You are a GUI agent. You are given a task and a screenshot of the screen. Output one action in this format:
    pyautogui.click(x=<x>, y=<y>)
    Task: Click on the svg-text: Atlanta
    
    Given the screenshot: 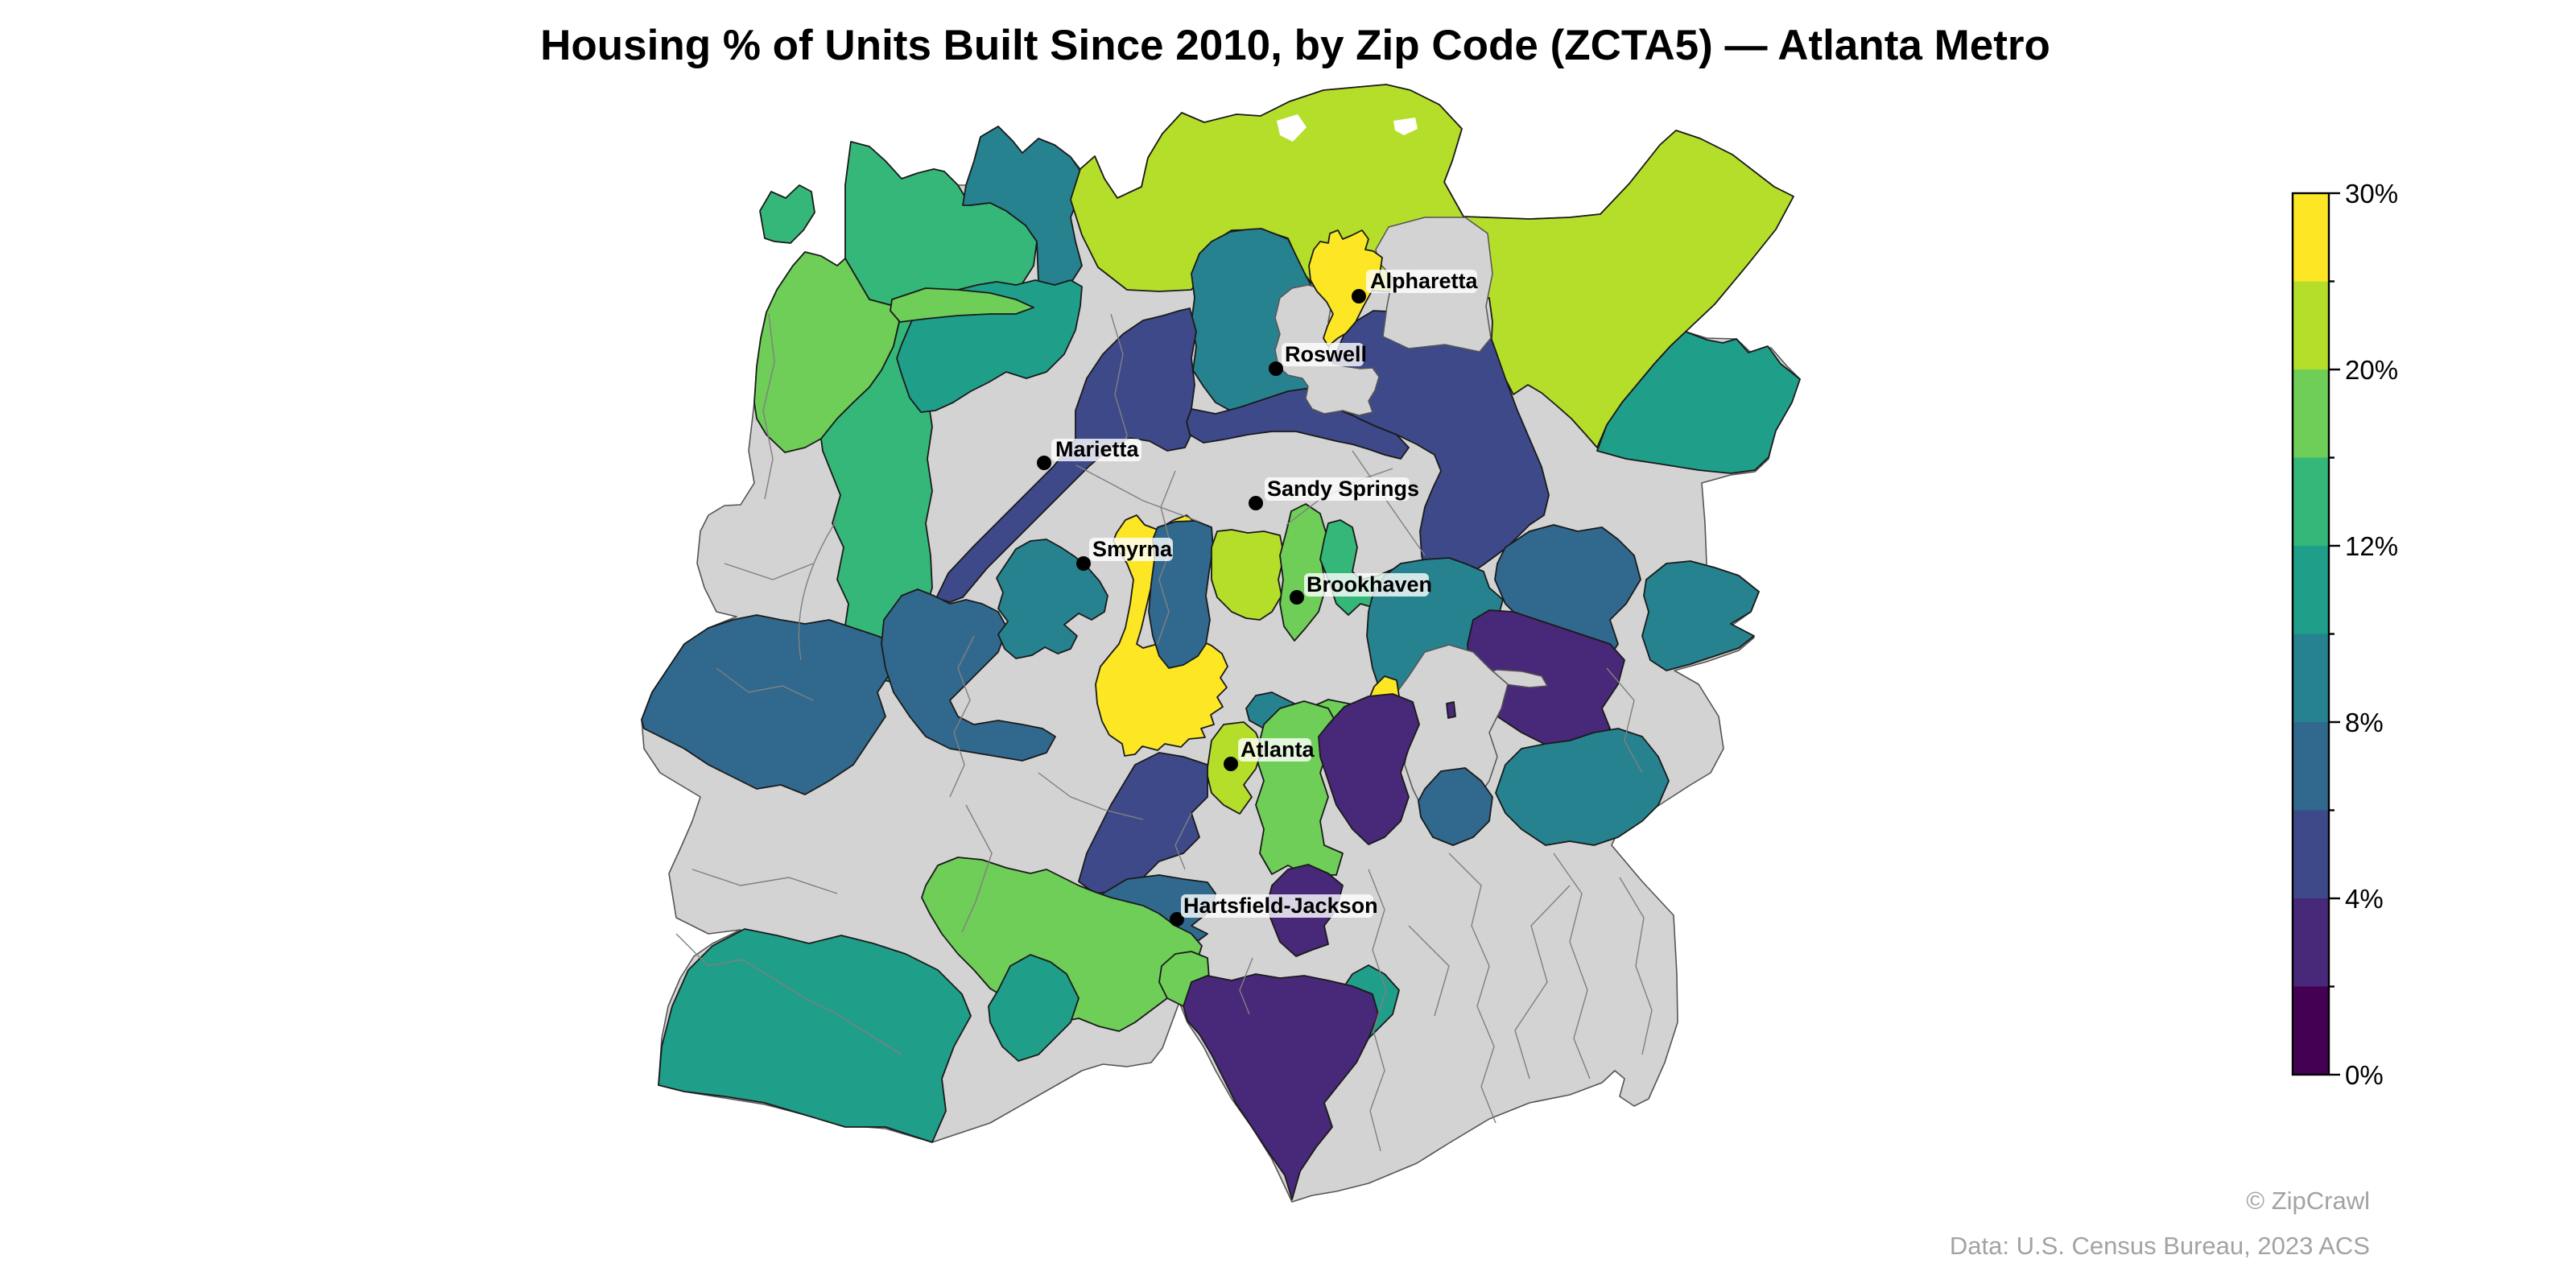 What is the action you would take?
    pyautogui.click(x=1278, y=749)
    